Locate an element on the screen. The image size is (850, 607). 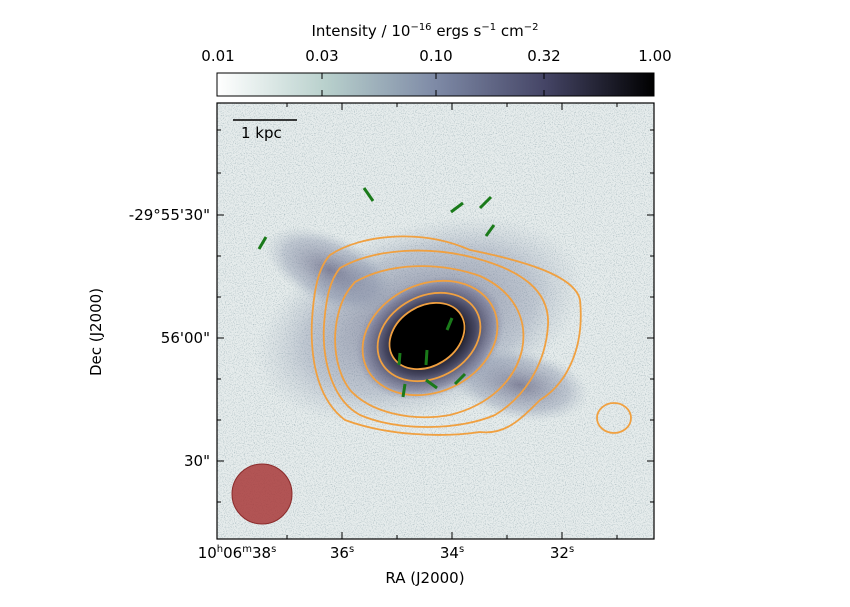
polarization-vectors is located at coordinates (376, 292).